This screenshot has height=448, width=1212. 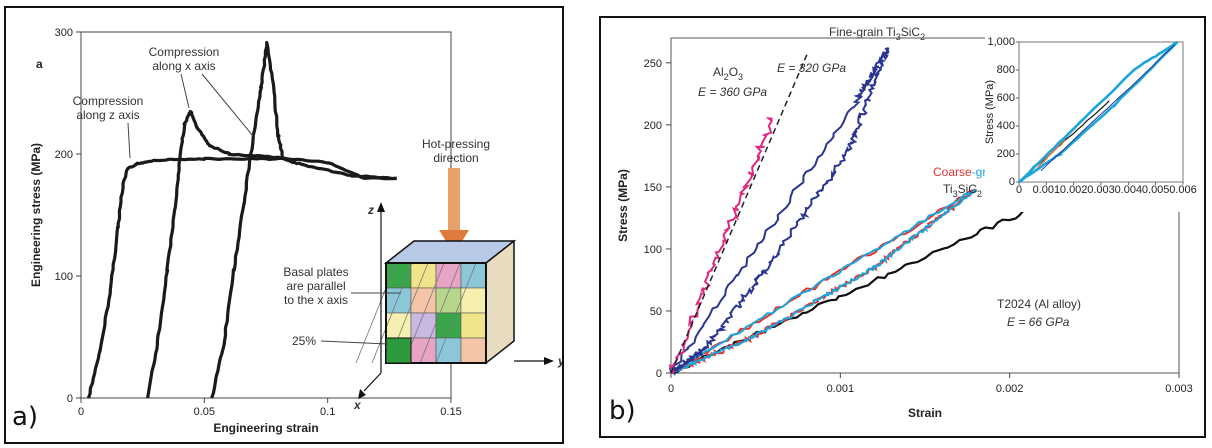 What do you see at coordinates (1108, 108) in the screenshot?
I see `inset-blue-loop` at bounding box center [1108, 108].